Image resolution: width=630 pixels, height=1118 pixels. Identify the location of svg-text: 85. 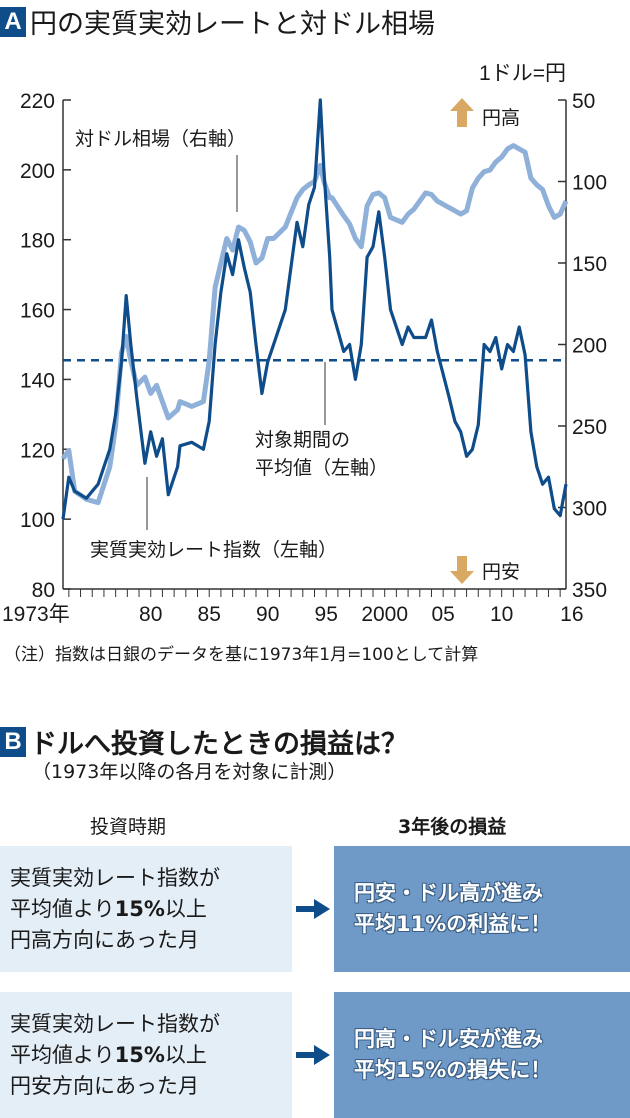
(209, 614).